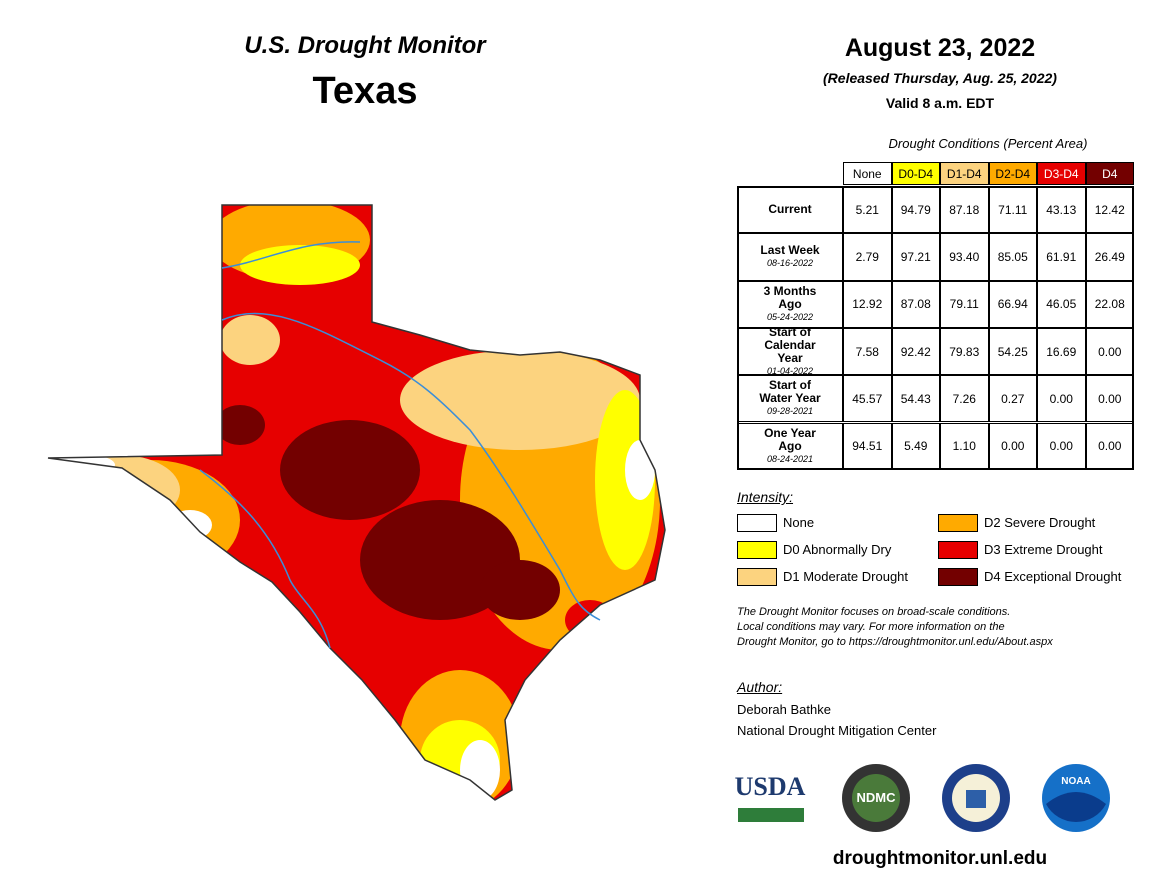  Describe the element at coordinates (964, 304) in the screenshot. I see `cell-value: 79.11` at that location.